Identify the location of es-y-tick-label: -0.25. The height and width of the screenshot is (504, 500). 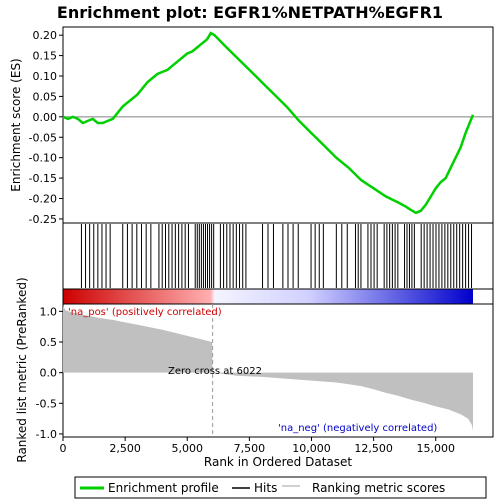
(43, 219).